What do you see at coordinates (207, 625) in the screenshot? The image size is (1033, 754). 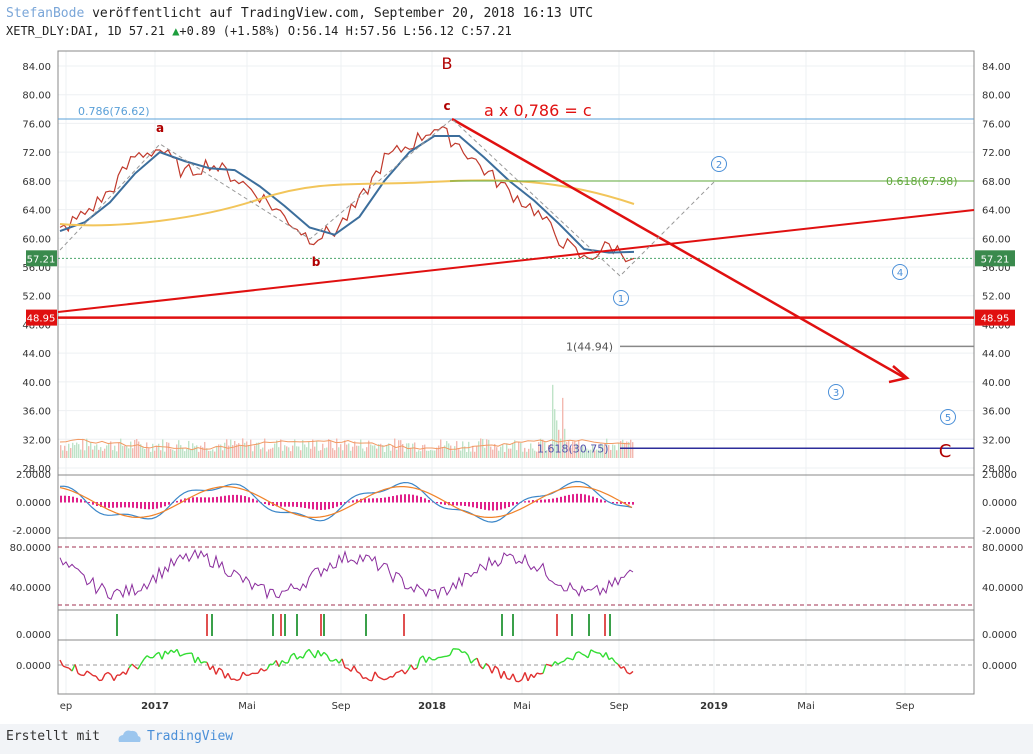 I see `signal-bar` at bounding box center [207, 625].